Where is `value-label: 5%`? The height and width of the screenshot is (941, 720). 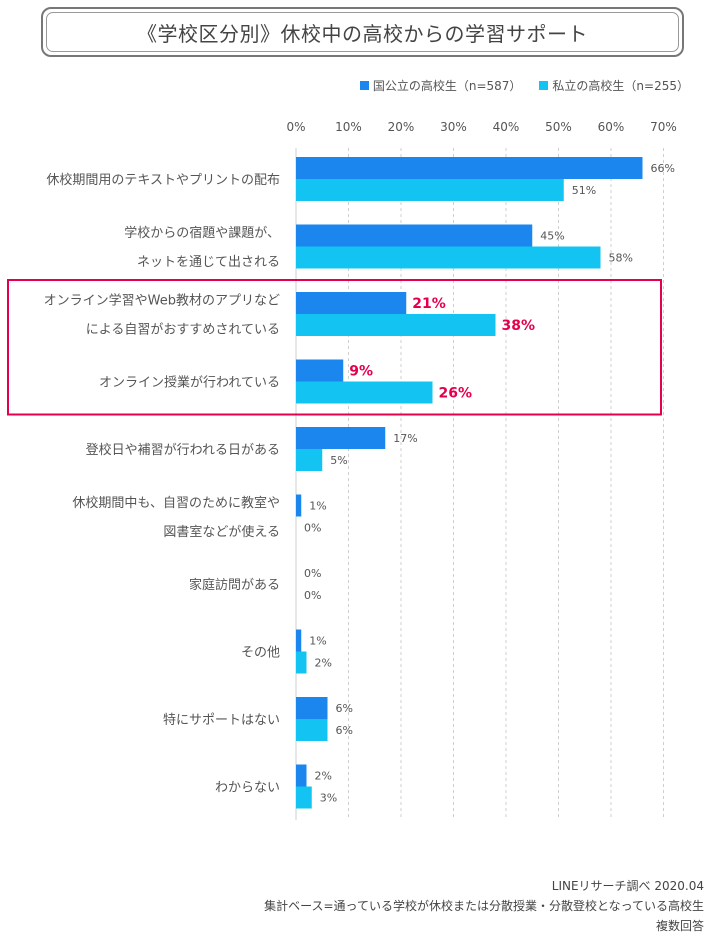
value-label: 5% is located at coordinates (338, 460).